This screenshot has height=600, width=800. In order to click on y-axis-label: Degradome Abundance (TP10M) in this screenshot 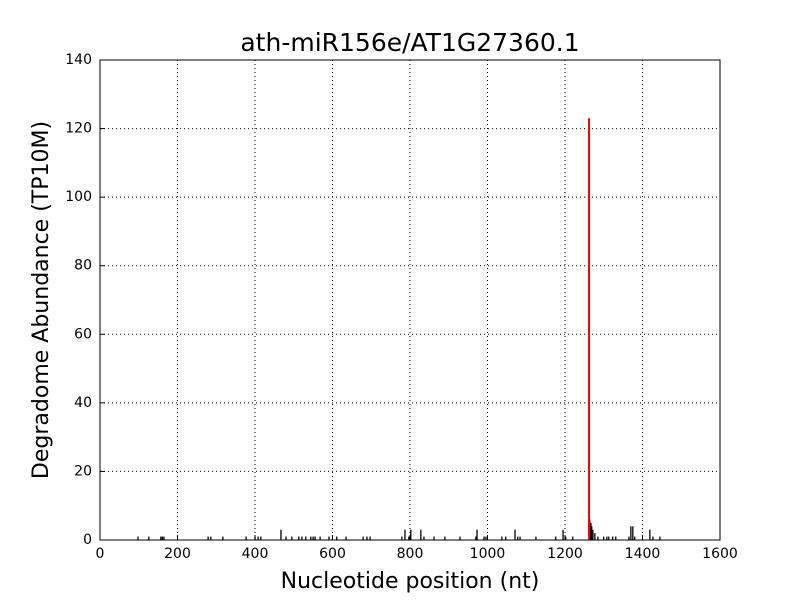, I will do `click(41, 300)`.